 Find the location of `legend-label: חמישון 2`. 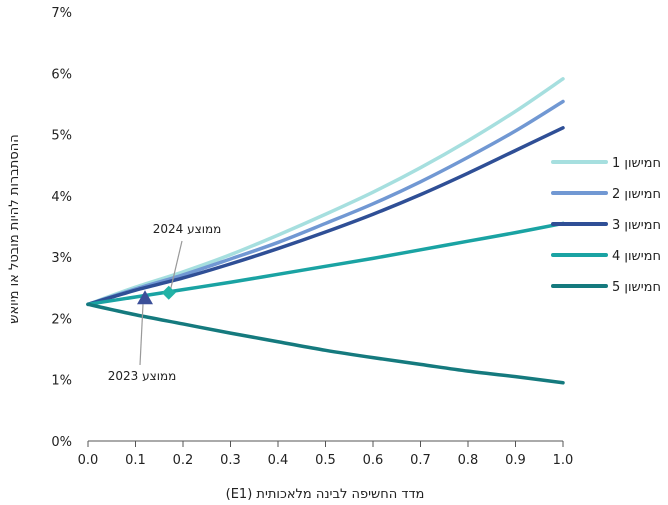

legend-label: חמישון 2 is located at coordinates (636, 194).